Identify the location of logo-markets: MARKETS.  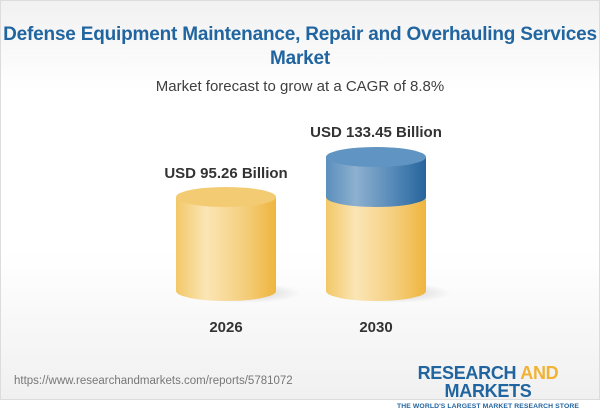
(488, 391).